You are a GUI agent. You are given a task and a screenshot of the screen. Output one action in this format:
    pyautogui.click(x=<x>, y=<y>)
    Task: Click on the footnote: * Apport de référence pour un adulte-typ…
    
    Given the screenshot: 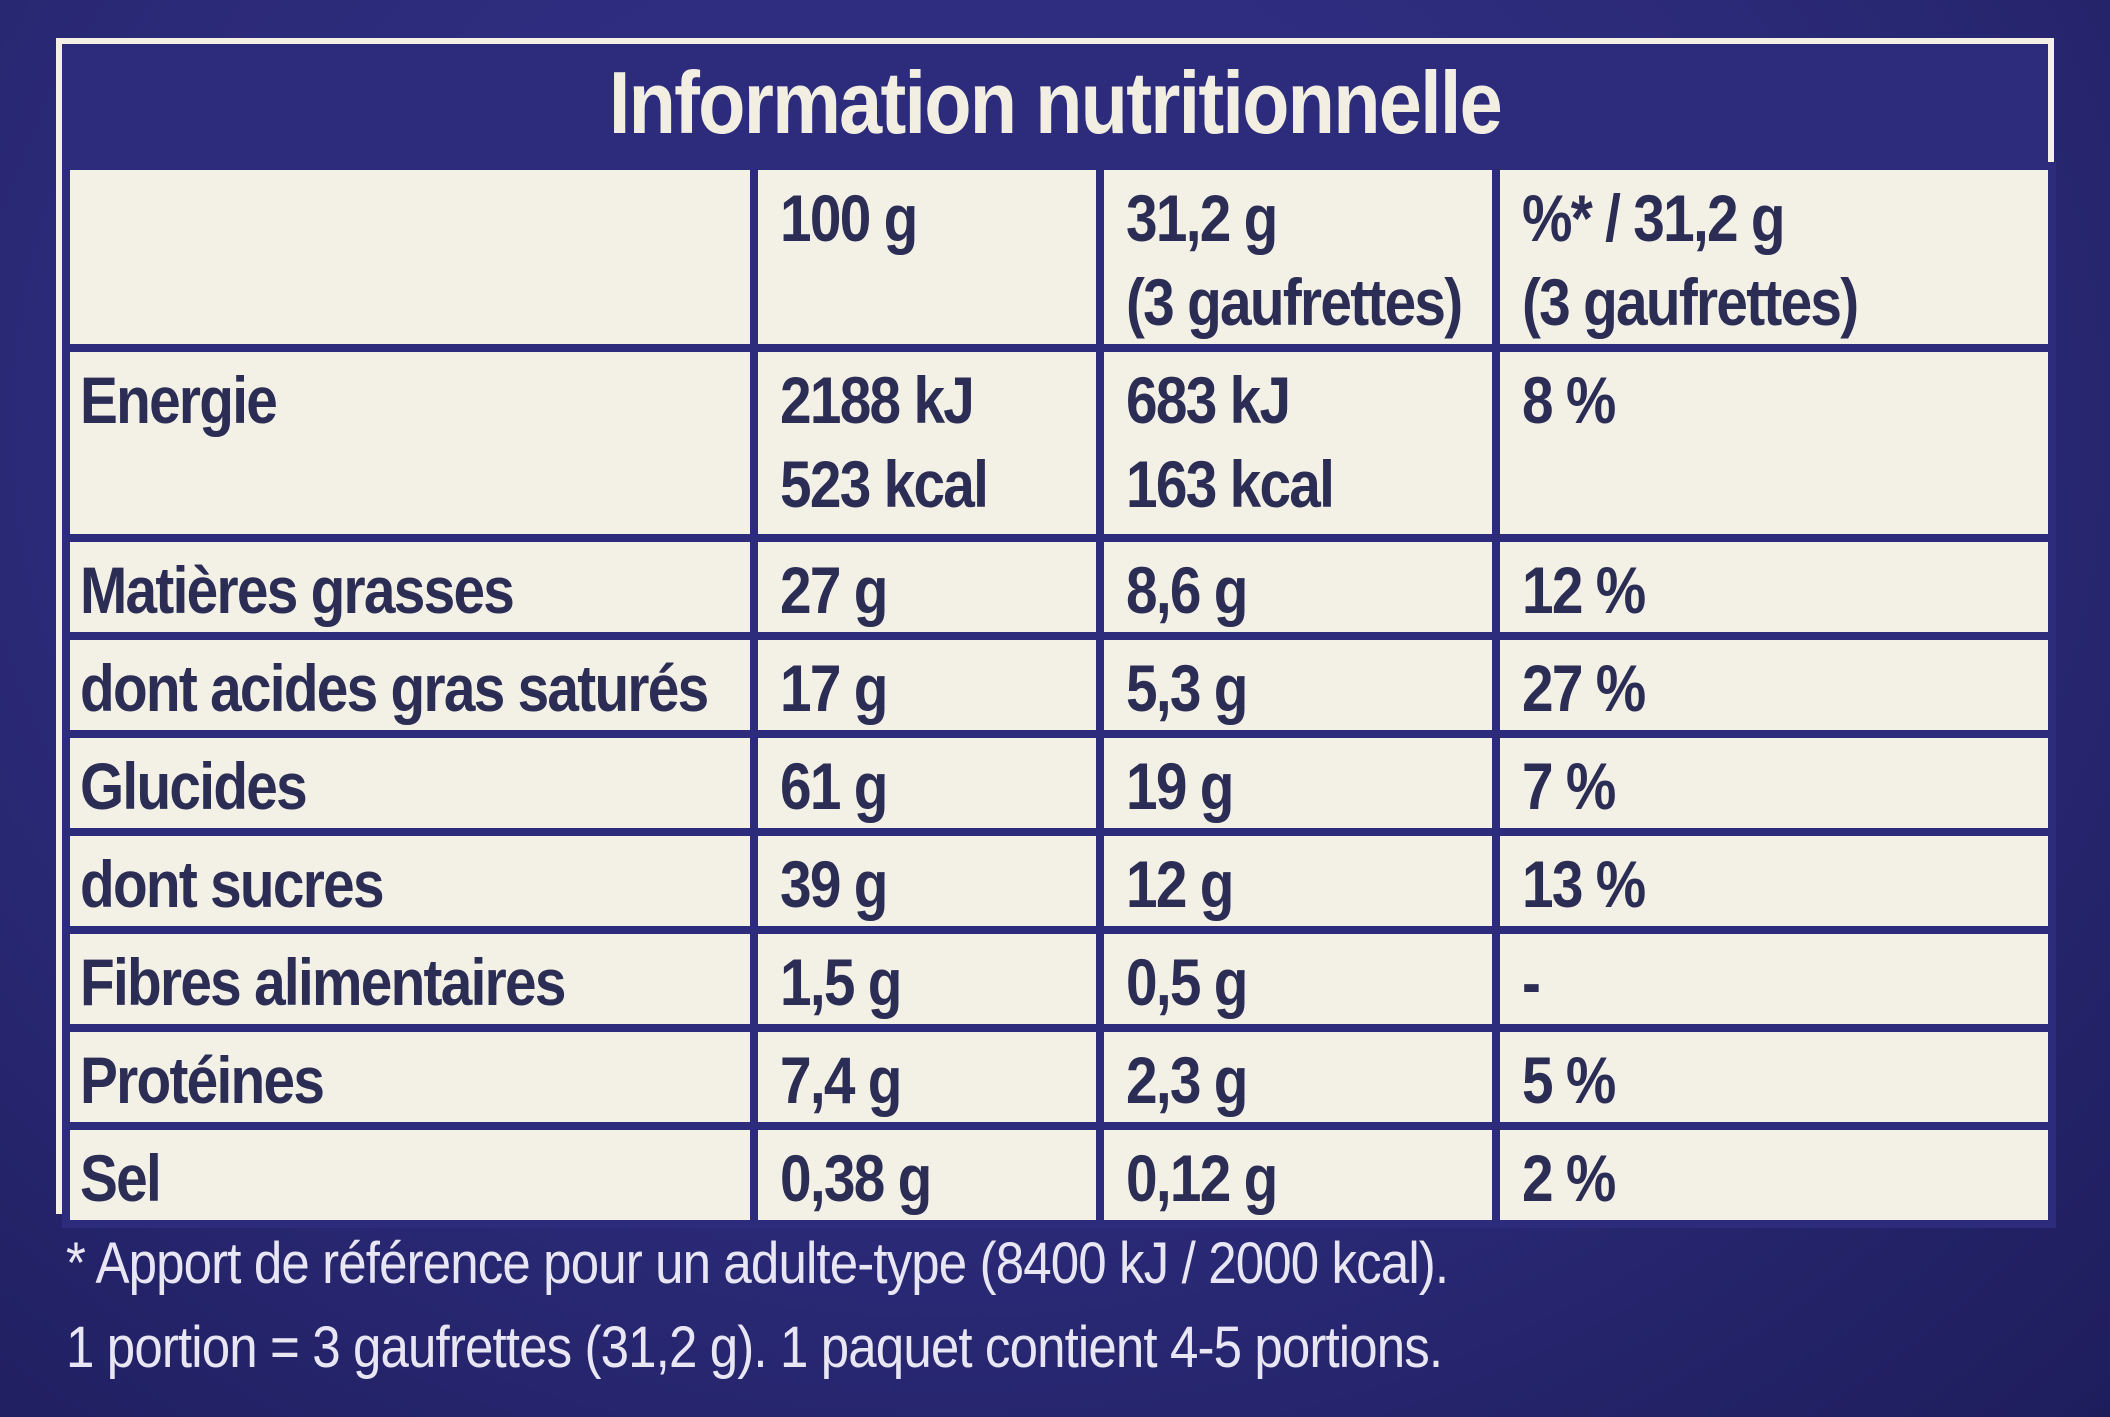 What is the action you would take?
    pyautogui.click(x=1056, y=1306)
    